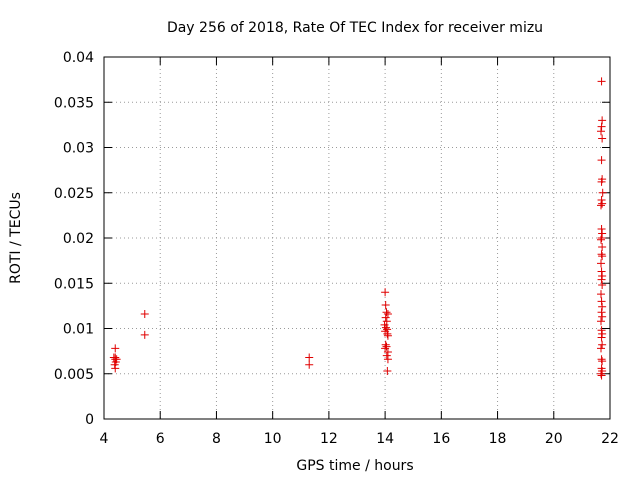  I want to click on x-axis-label: GPS time / hours, so click(354, 466).